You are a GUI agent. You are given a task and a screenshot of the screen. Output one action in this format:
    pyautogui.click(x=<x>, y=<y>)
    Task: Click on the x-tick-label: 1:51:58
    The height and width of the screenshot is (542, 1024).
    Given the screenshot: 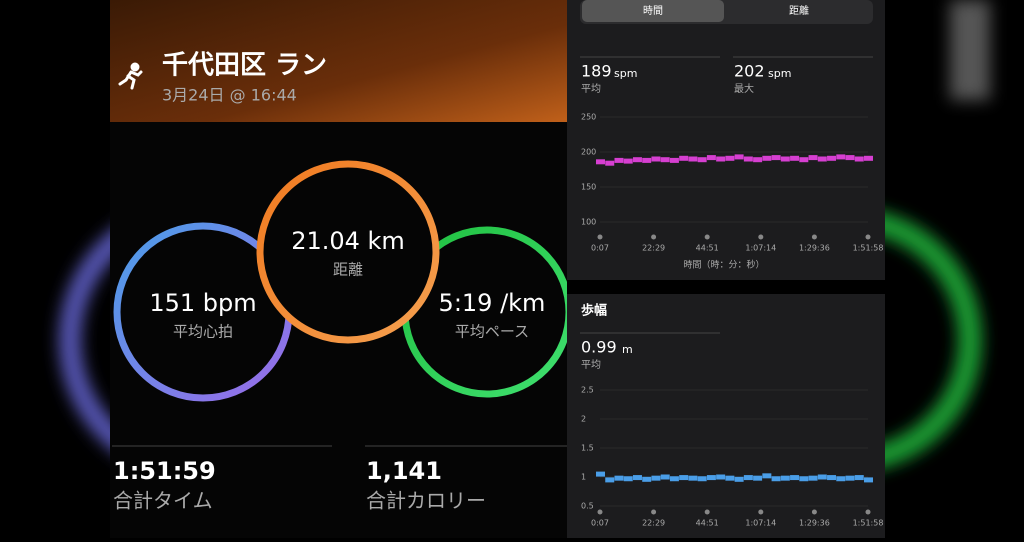 What is the action you would take?
    pyautogui.click(x=868, y=248)
    